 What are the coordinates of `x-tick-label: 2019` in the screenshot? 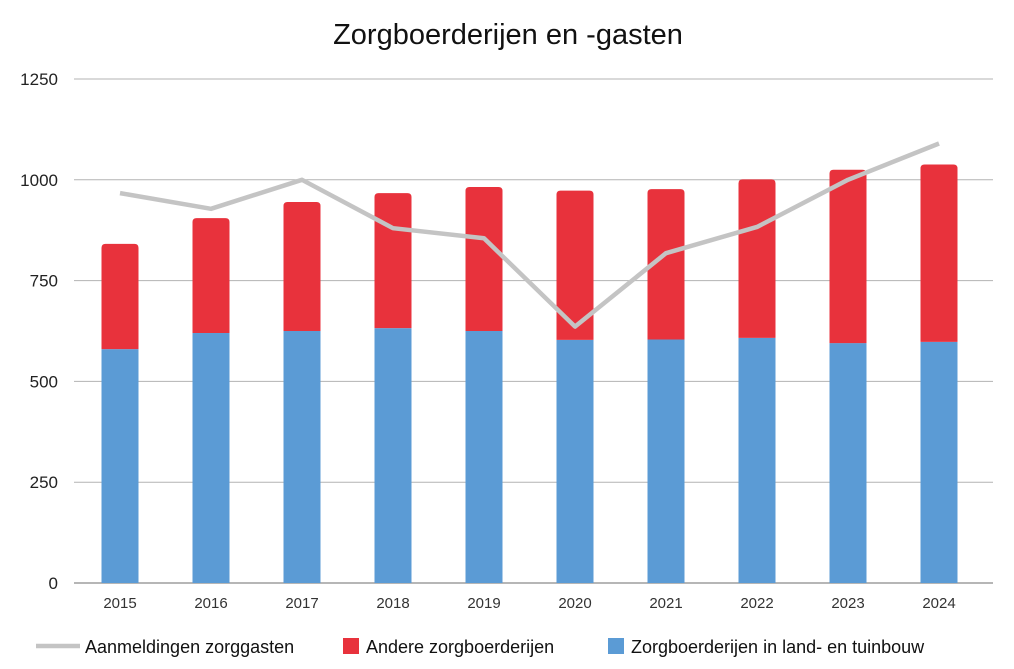 It's located at (483, 603).